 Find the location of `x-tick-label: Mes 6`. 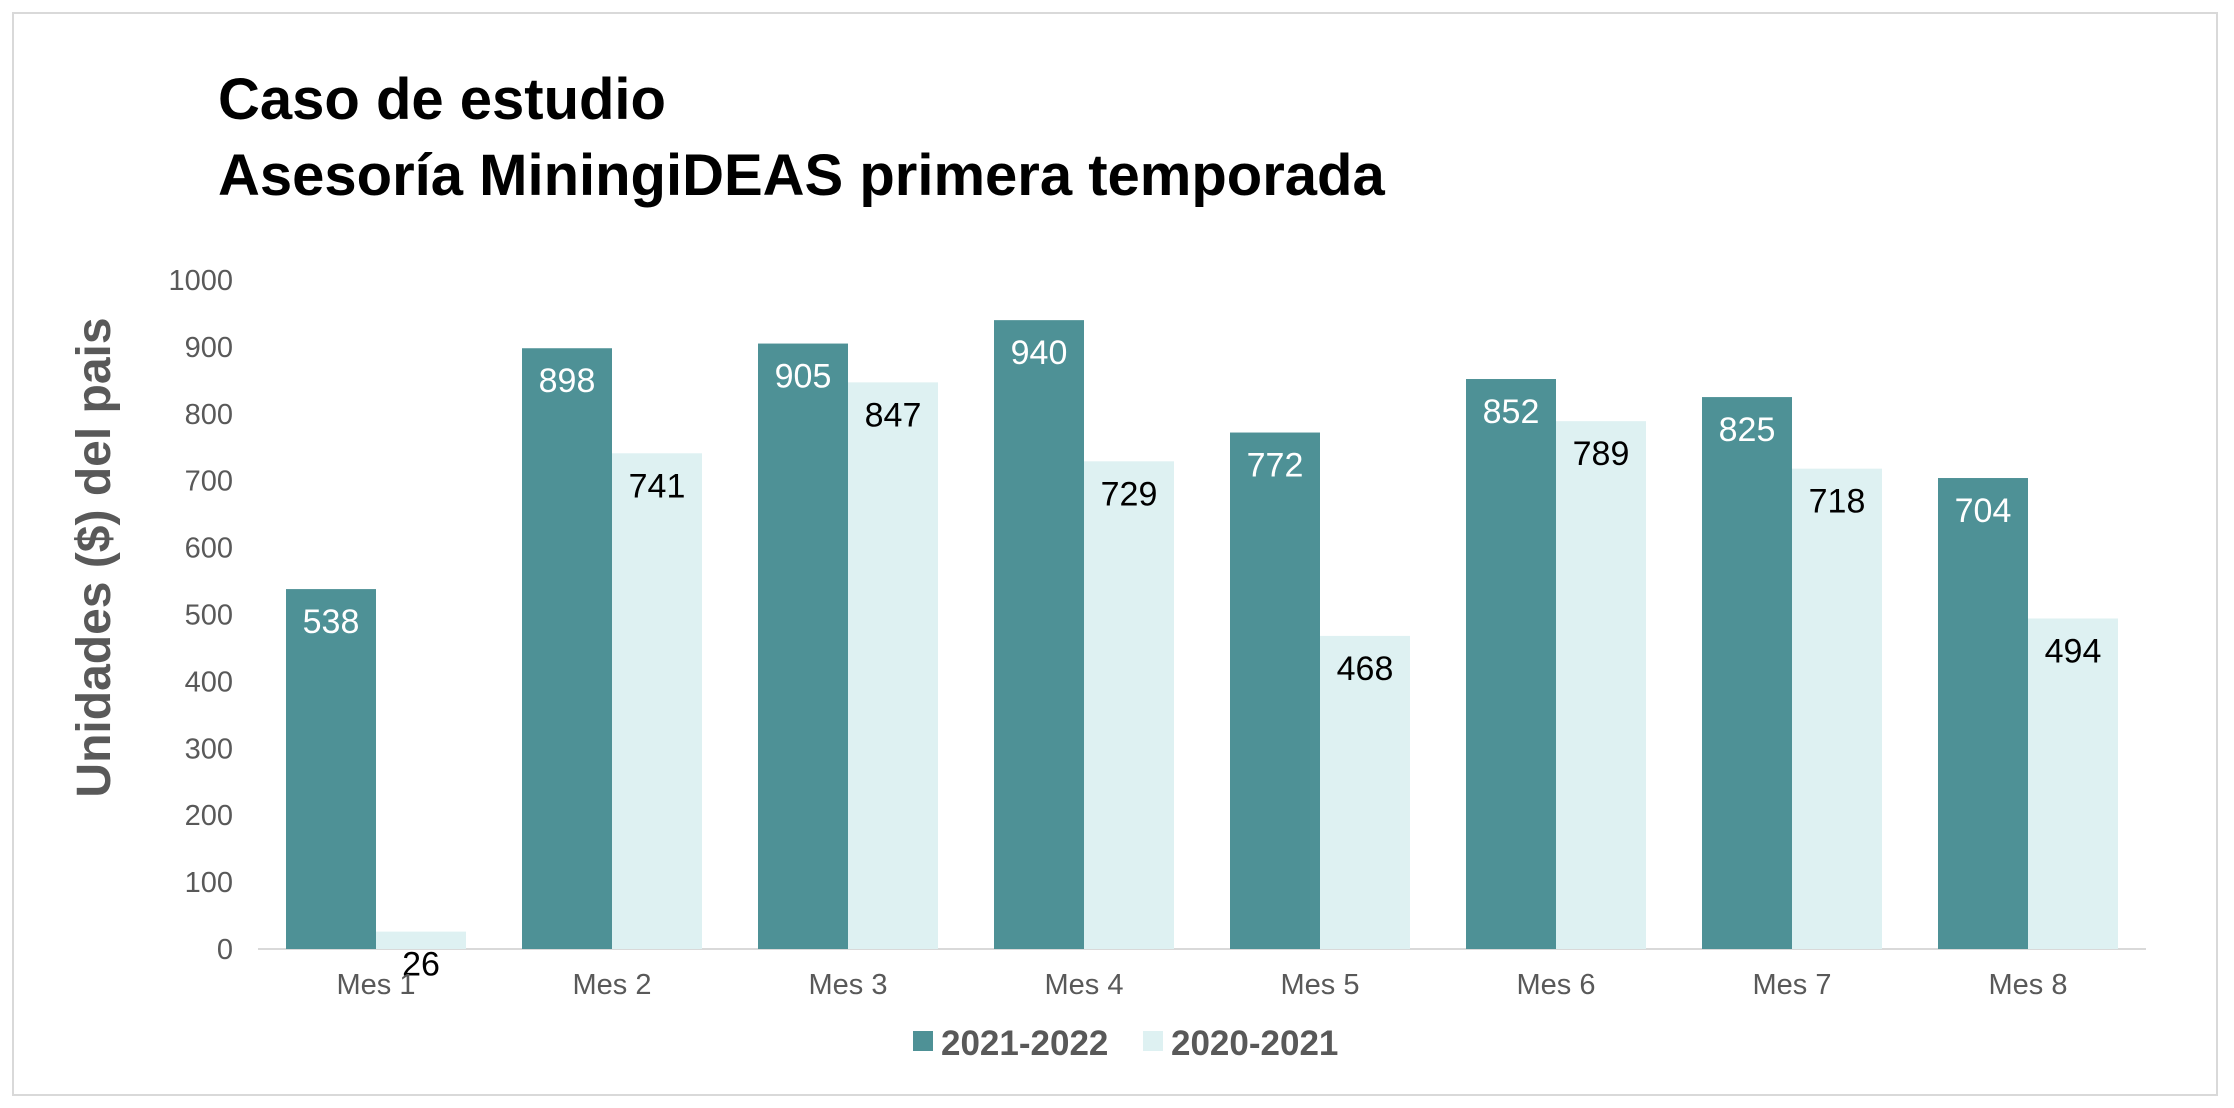

x-tick-label: Mes 6 is located at coordinates (1556, 985).